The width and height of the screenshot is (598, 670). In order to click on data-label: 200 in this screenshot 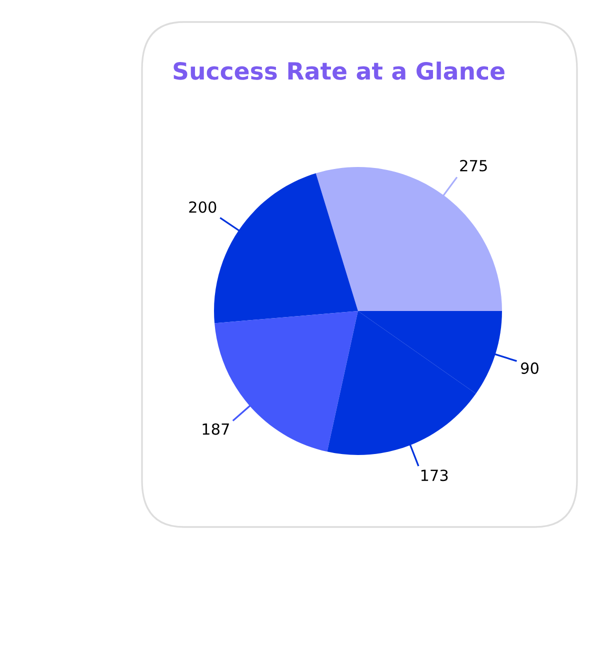, I will do `click(202, 207)`.